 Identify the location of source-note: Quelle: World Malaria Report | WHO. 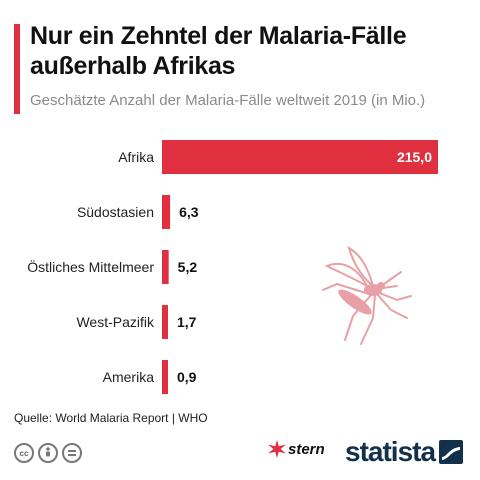
(111, 418).